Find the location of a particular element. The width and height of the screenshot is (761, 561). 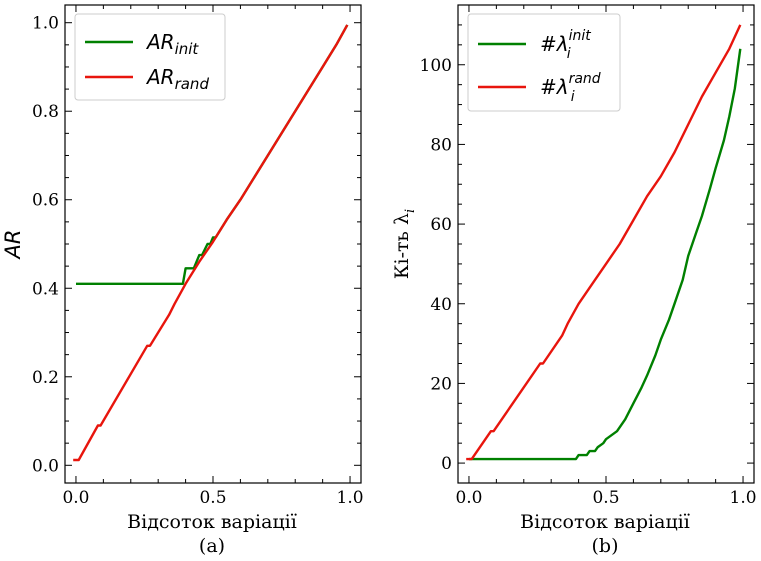

y-tick-label: 100 is located at coordinates (436, 66).